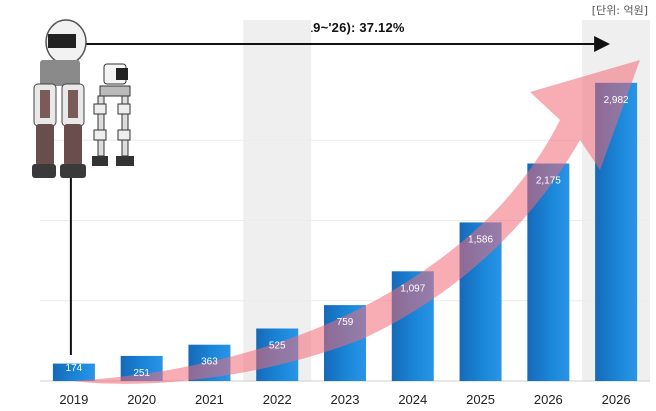 The height and width of the screenshot is (411, 656). I want to click on x-tick-label-0: 2019, so click(73, 399).